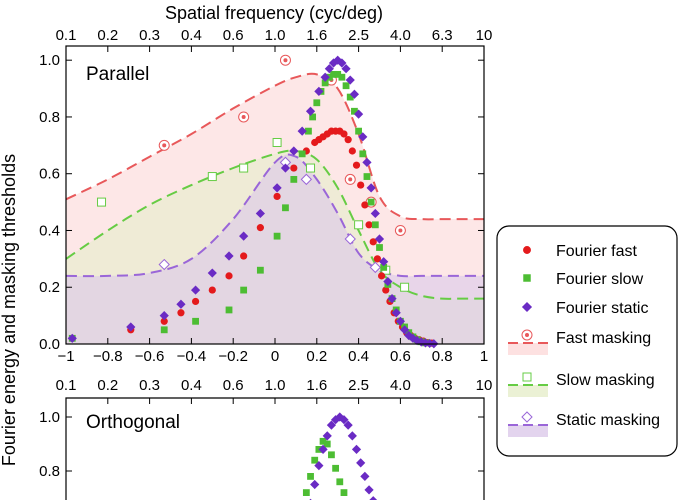  Describe the element at coordinates (600, 279) in the screenshot. I see `legend-label-1: Fourier slow` at that location.